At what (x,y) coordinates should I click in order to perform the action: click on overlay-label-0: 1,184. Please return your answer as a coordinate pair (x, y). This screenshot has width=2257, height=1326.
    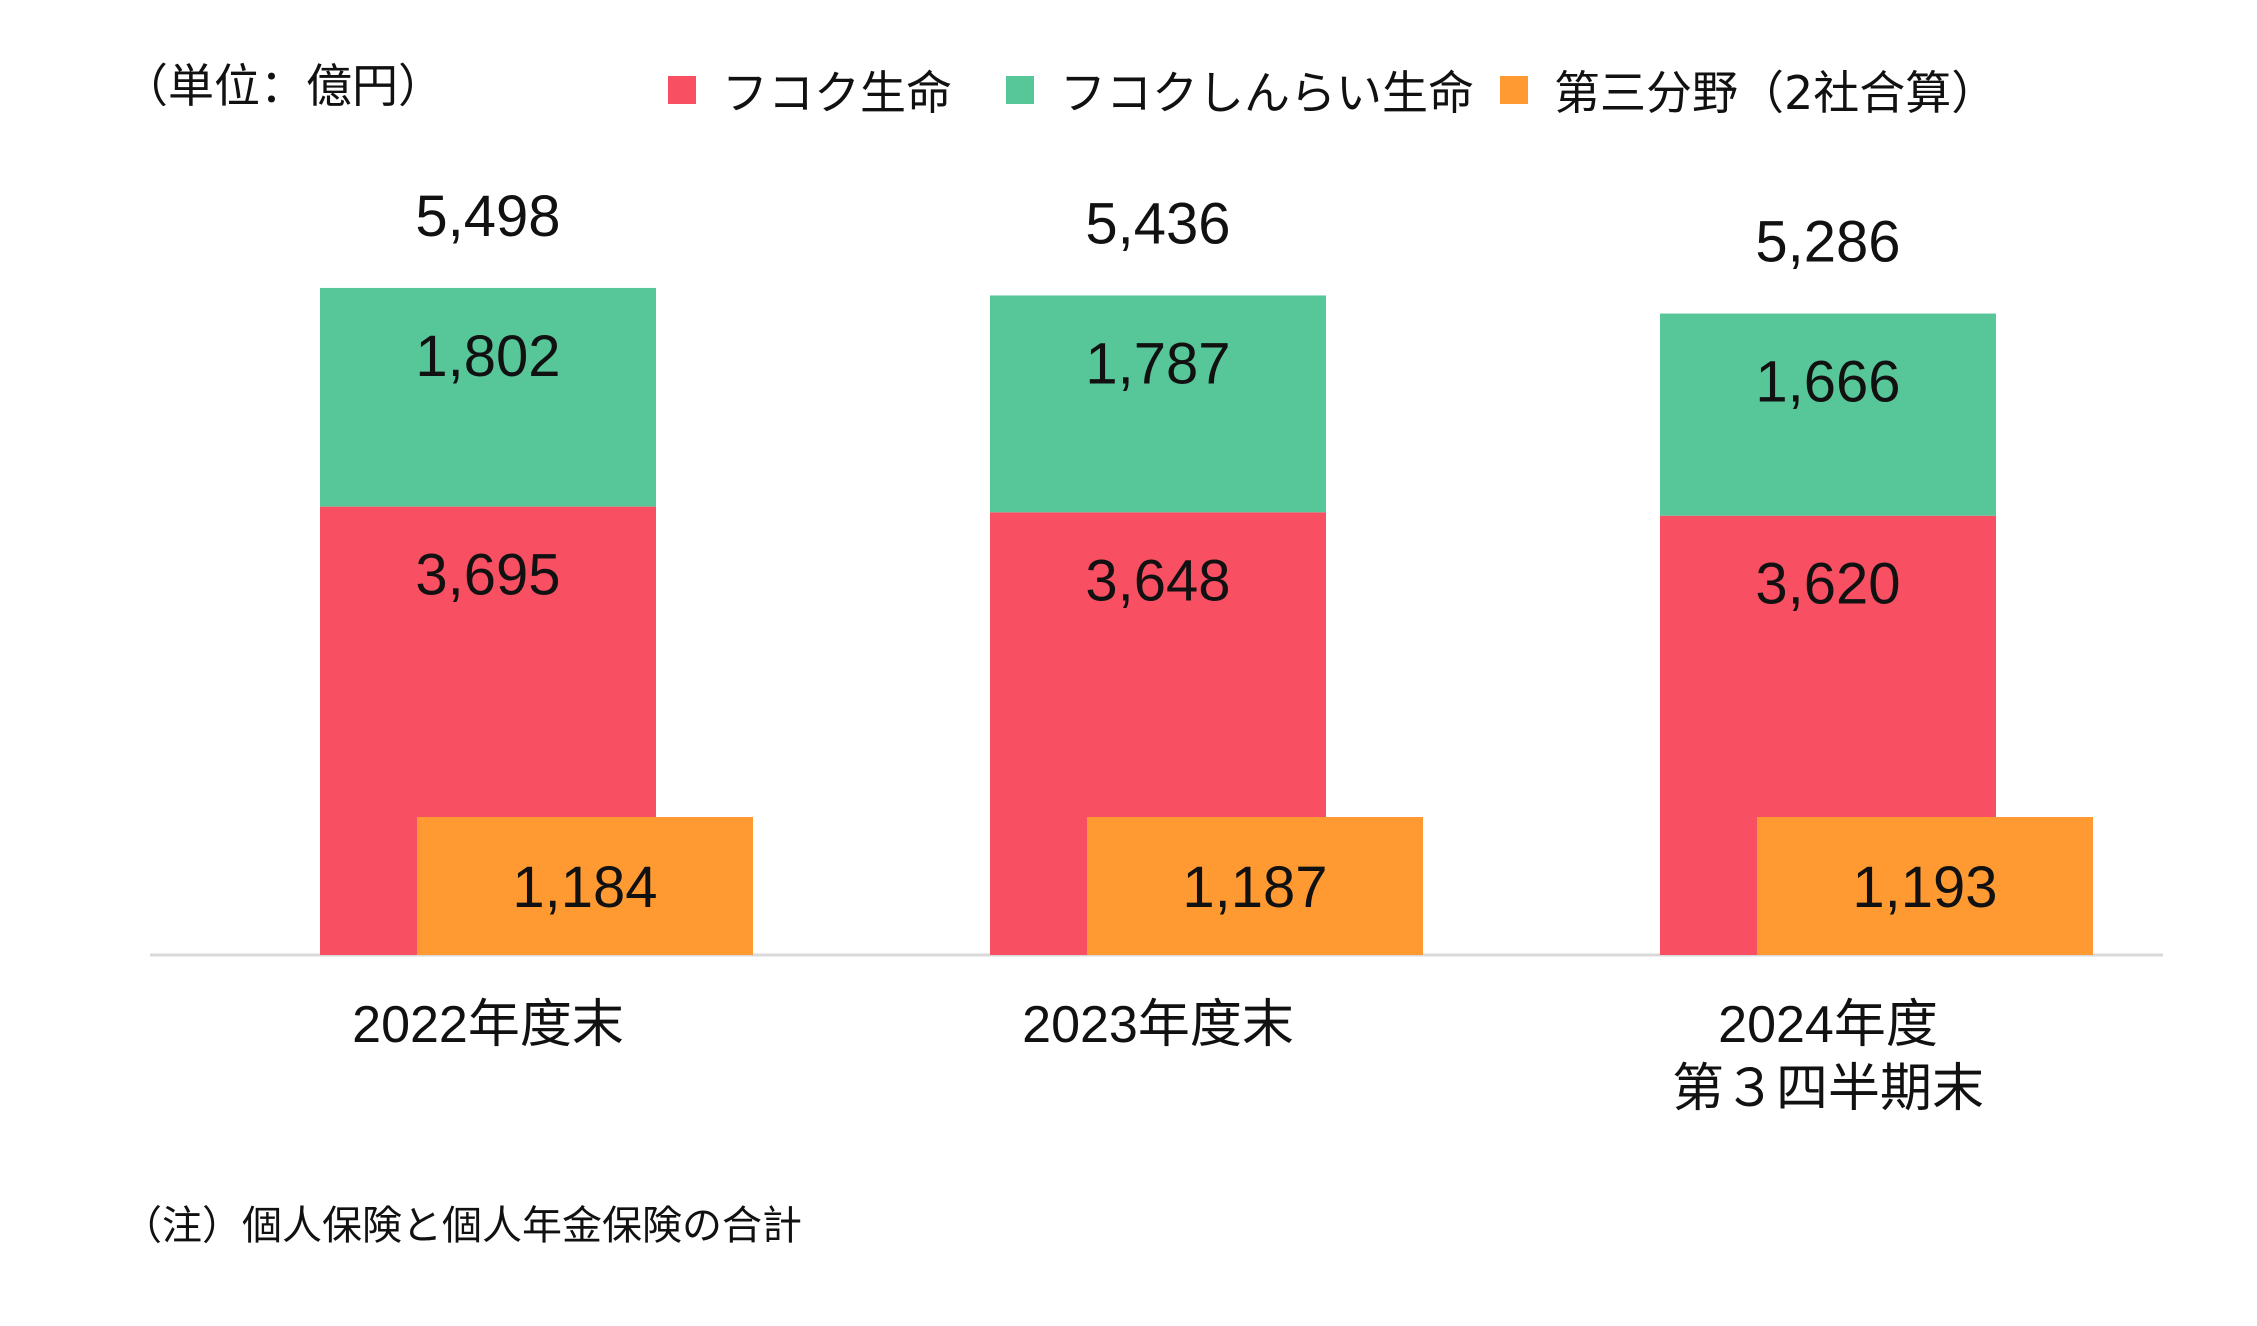
    Looking at the image, I should click on (584, 887).